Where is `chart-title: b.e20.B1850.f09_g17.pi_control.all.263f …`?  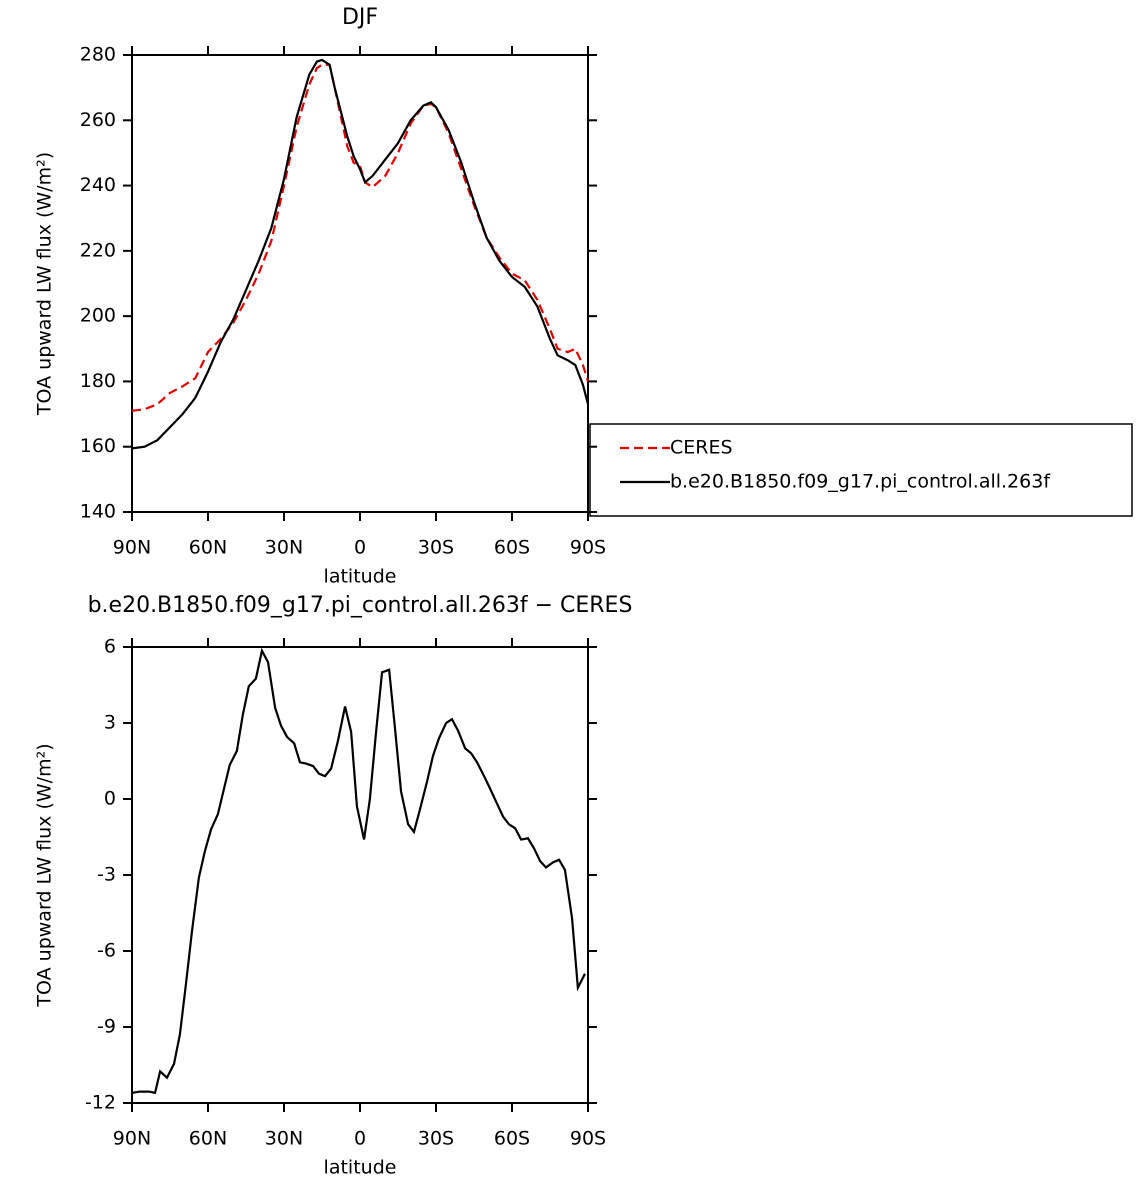 chart-title: b.e20.B1850.f09_g17.pi_control.all.263f … is located at coordinates (360, 605).